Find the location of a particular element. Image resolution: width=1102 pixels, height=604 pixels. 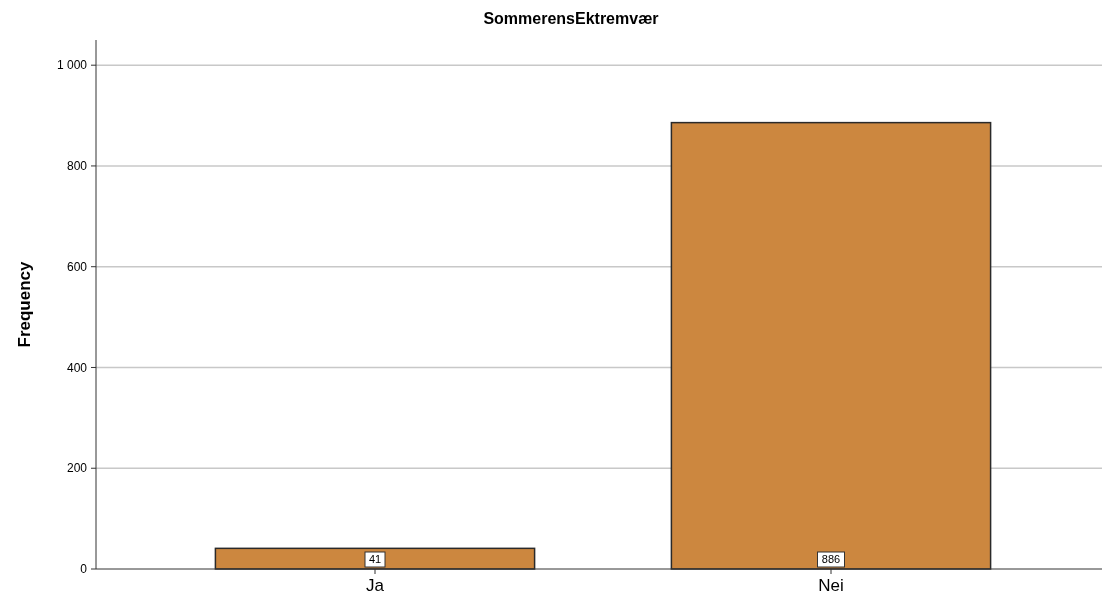

x-tick-label: Ja is located at coordinates (375, 585).